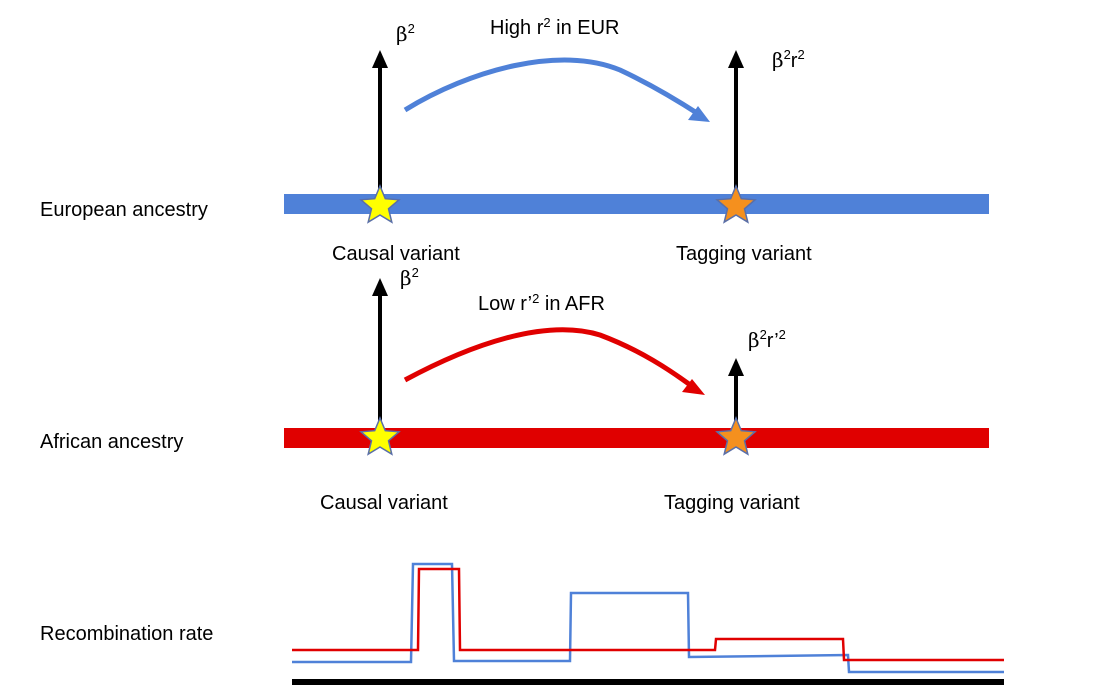 Image resolution: width=1120 pixels, height=700 pixels. I want to click on afr-ld-suffix: in AFR, so click(572, 304).